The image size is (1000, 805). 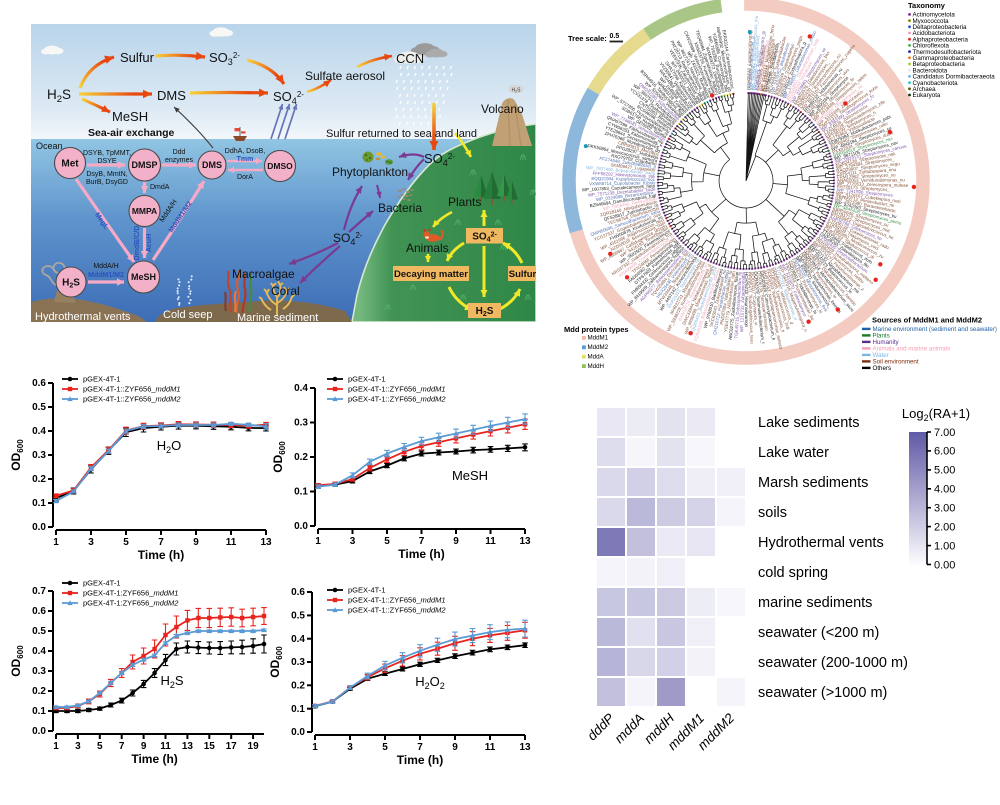 I want to click on svg-text: WP_1607853_Cazudecamyces_neto, so click(x=619, y=187).